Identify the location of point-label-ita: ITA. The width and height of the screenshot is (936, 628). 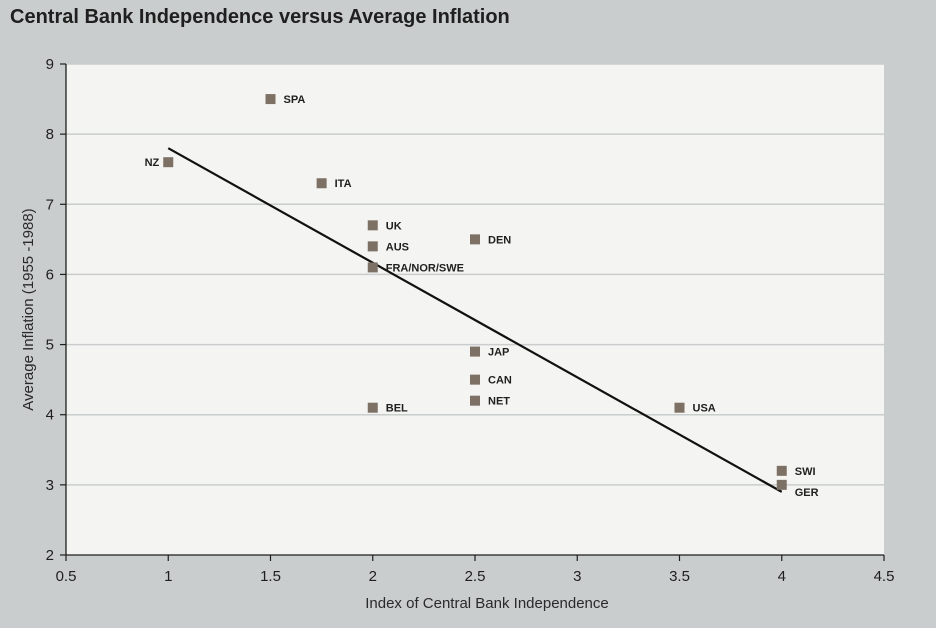
(343, 184).